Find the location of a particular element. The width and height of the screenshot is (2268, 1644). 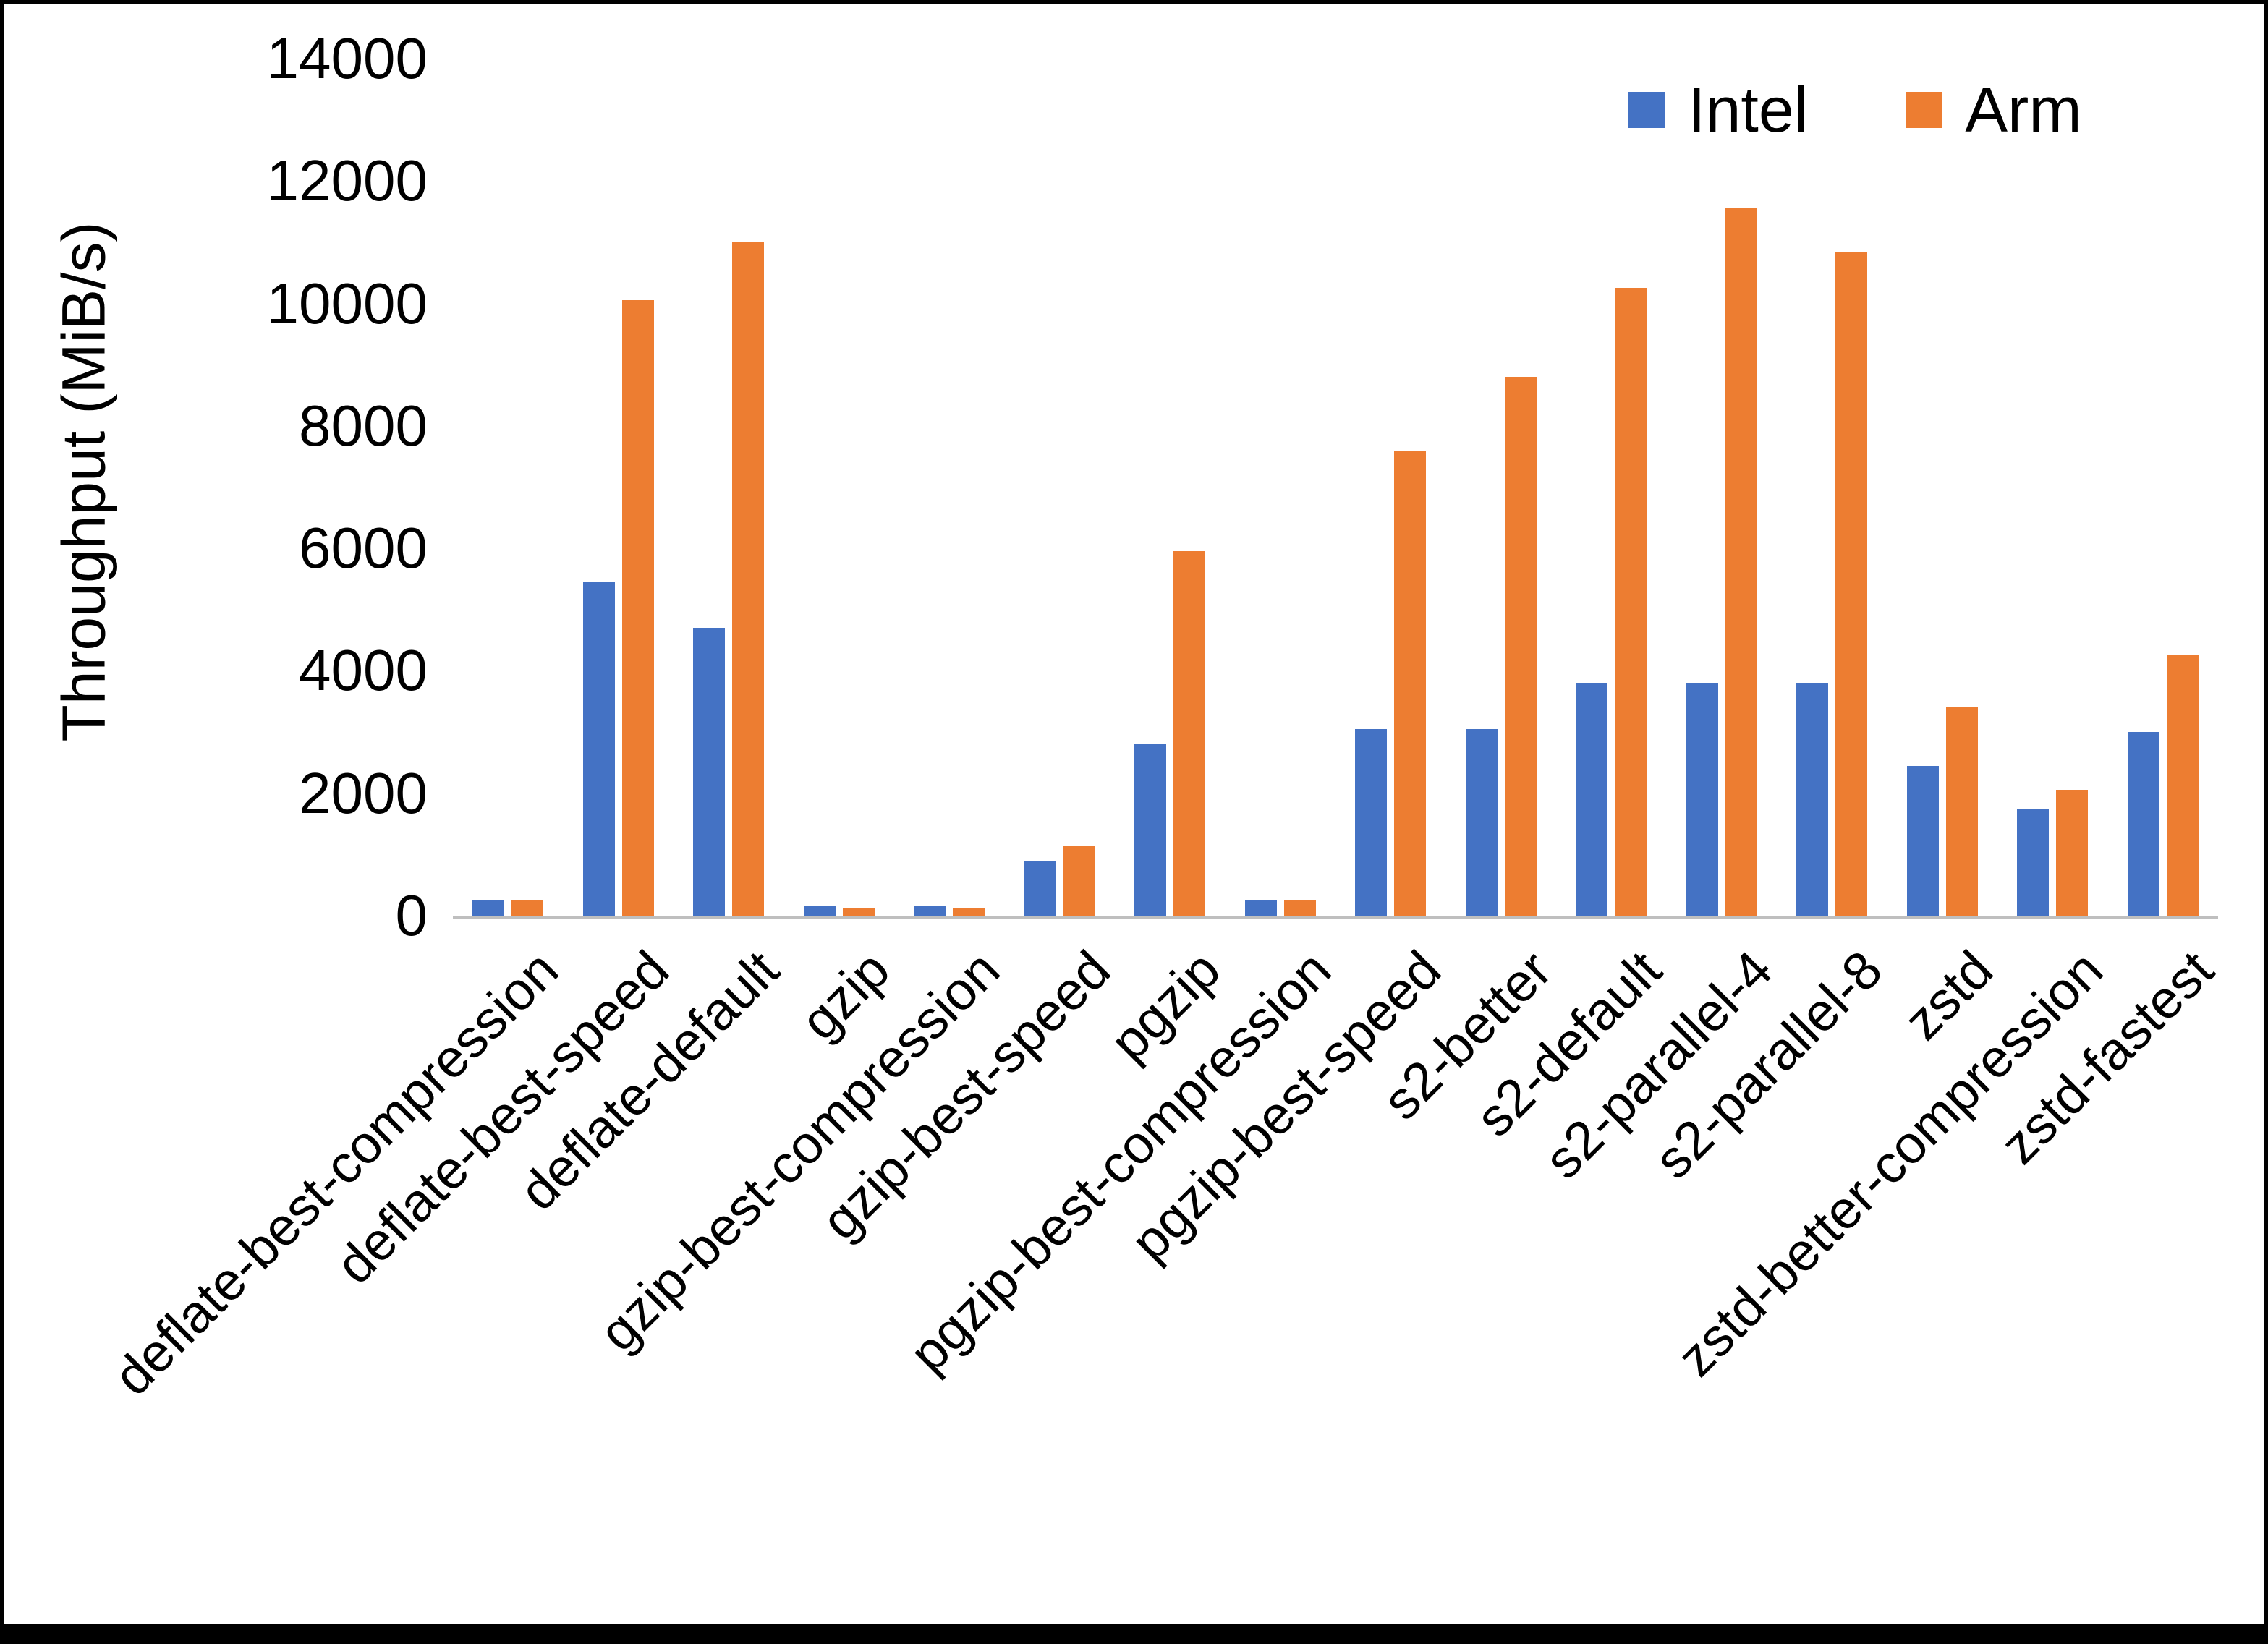

bar-arm-deflate-best-speed is located at coordinates (637, 608).